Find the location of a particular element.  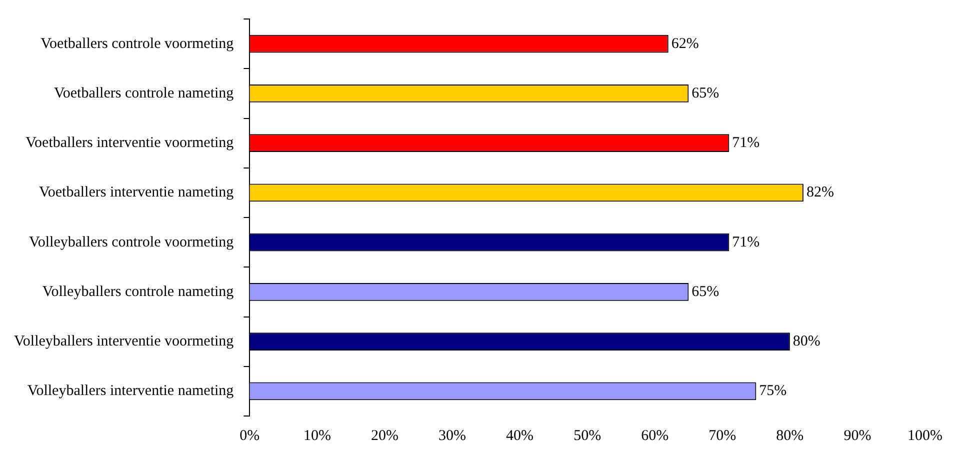

y-tick-label: Voetballers controle voormeting is located at coordinates (137, 44).